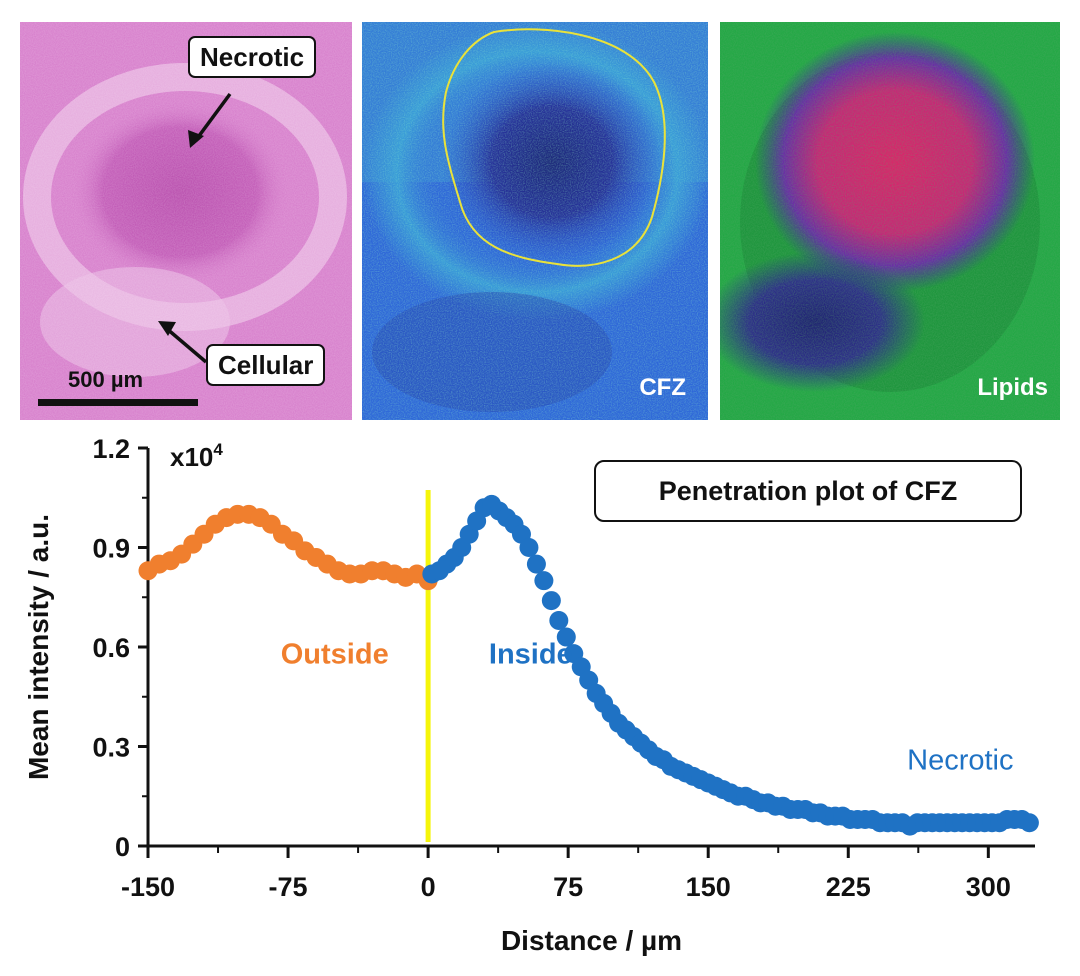  What do you see at coordinates (266, 365) in the screenshot?
I see `cellular-callout: Cellular` at bounding box center [266, 365].